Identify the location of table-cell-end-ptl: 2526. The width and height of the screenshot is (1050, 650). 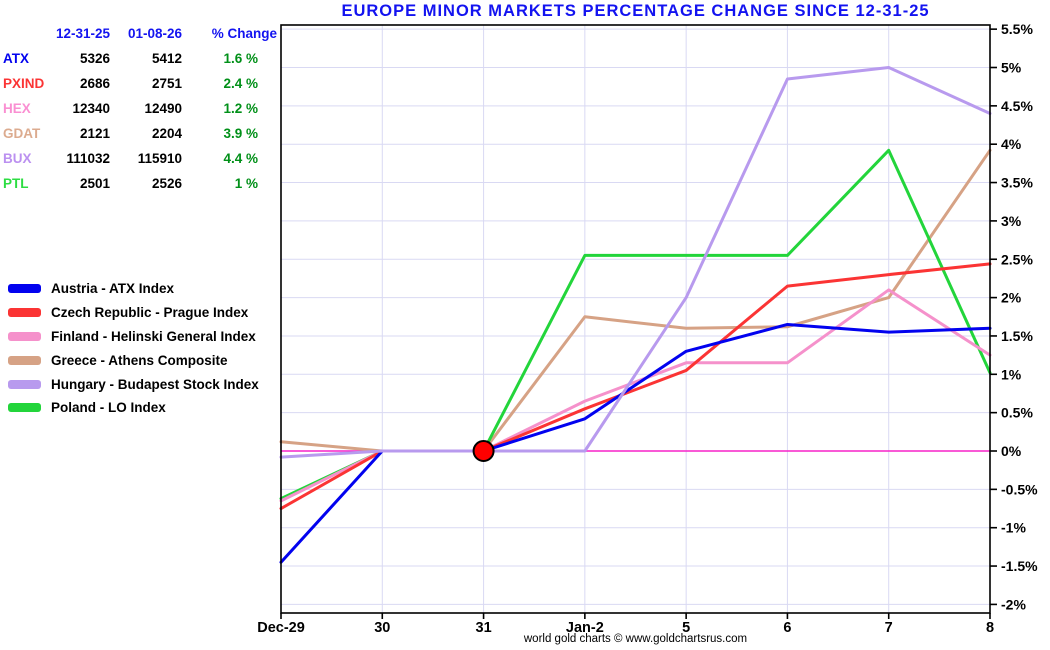
(166, 183).